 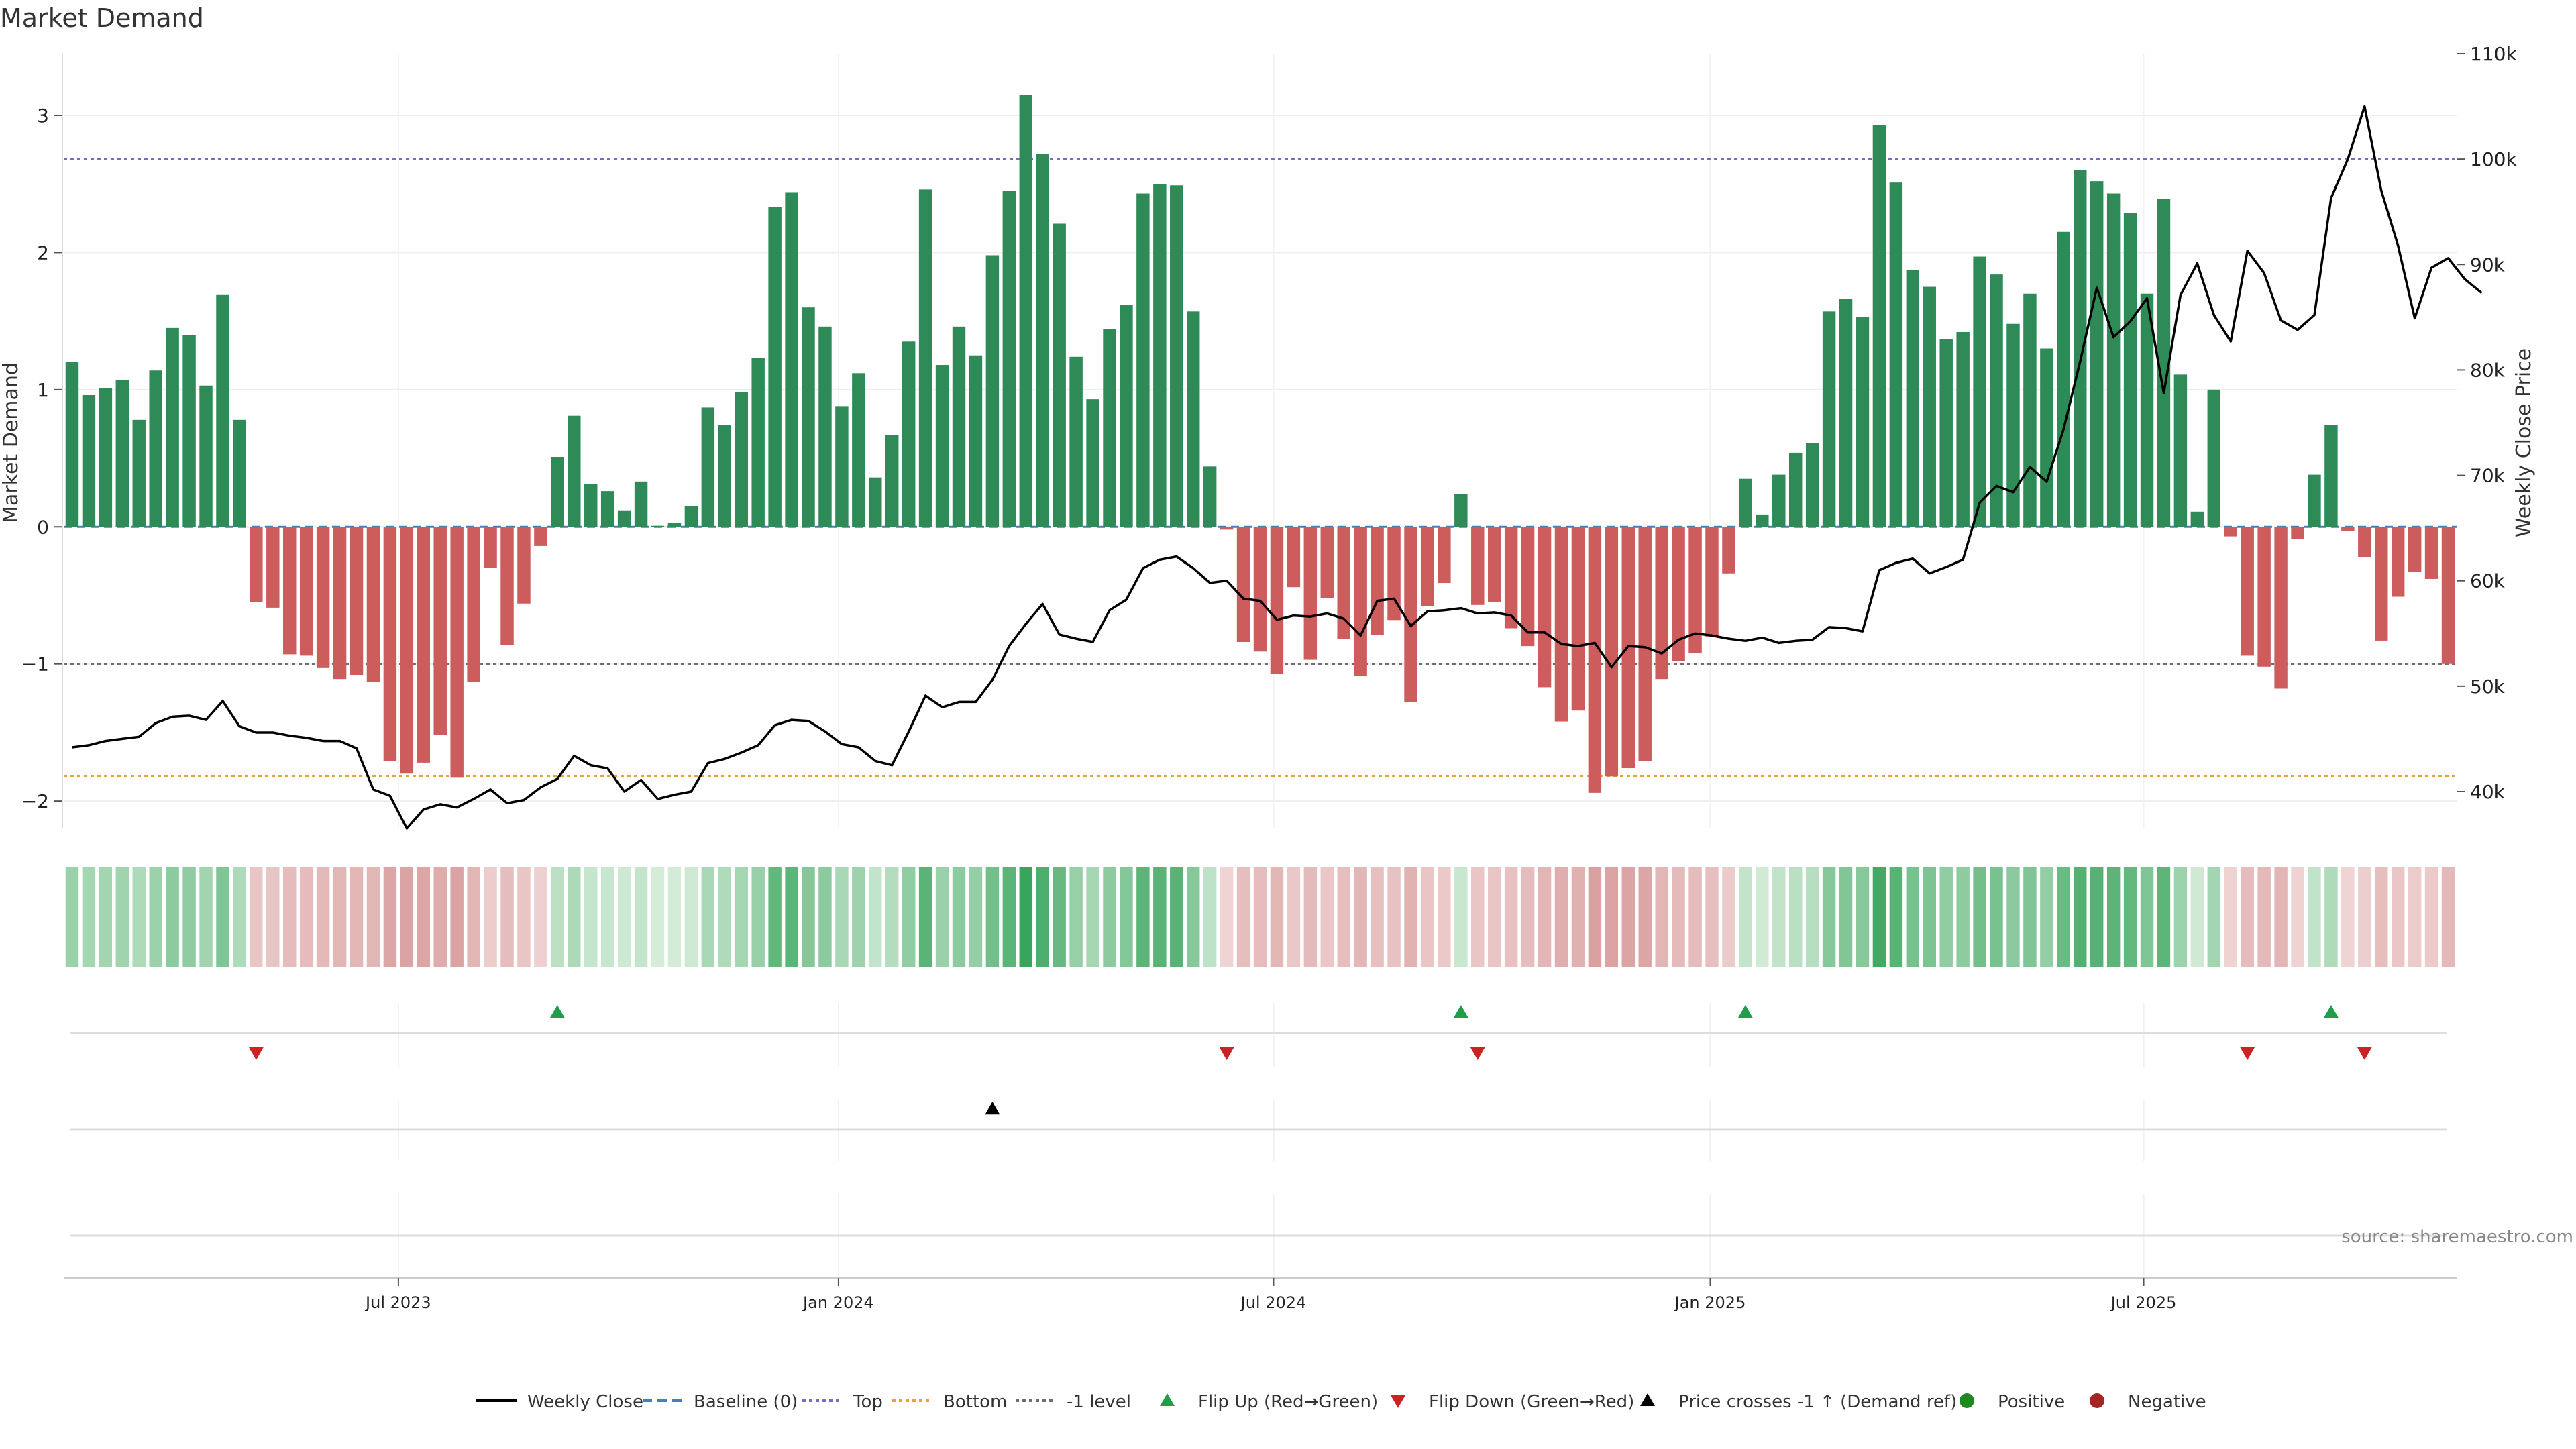 What do you see at coordinates (1817, 1402) in the screenshot?
I see `legend-label: Price crosses -1 ↑ (Demand ref)` at bounding box center [1817, 1402].